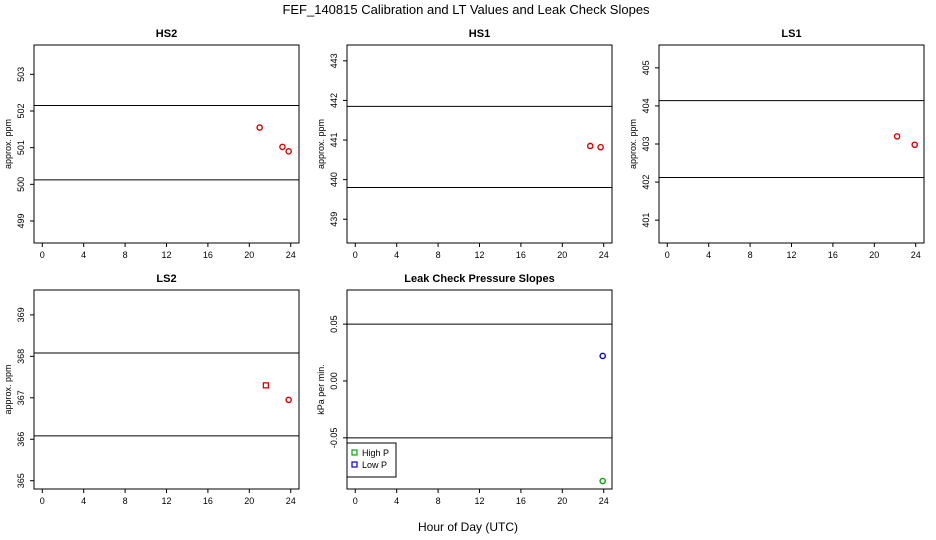 This screenshot has height=540, width=936. What do you see at coordinates (646, 67) in the screenshot?
I see `y-tick-label: 405` at bounding box center [646, 67].